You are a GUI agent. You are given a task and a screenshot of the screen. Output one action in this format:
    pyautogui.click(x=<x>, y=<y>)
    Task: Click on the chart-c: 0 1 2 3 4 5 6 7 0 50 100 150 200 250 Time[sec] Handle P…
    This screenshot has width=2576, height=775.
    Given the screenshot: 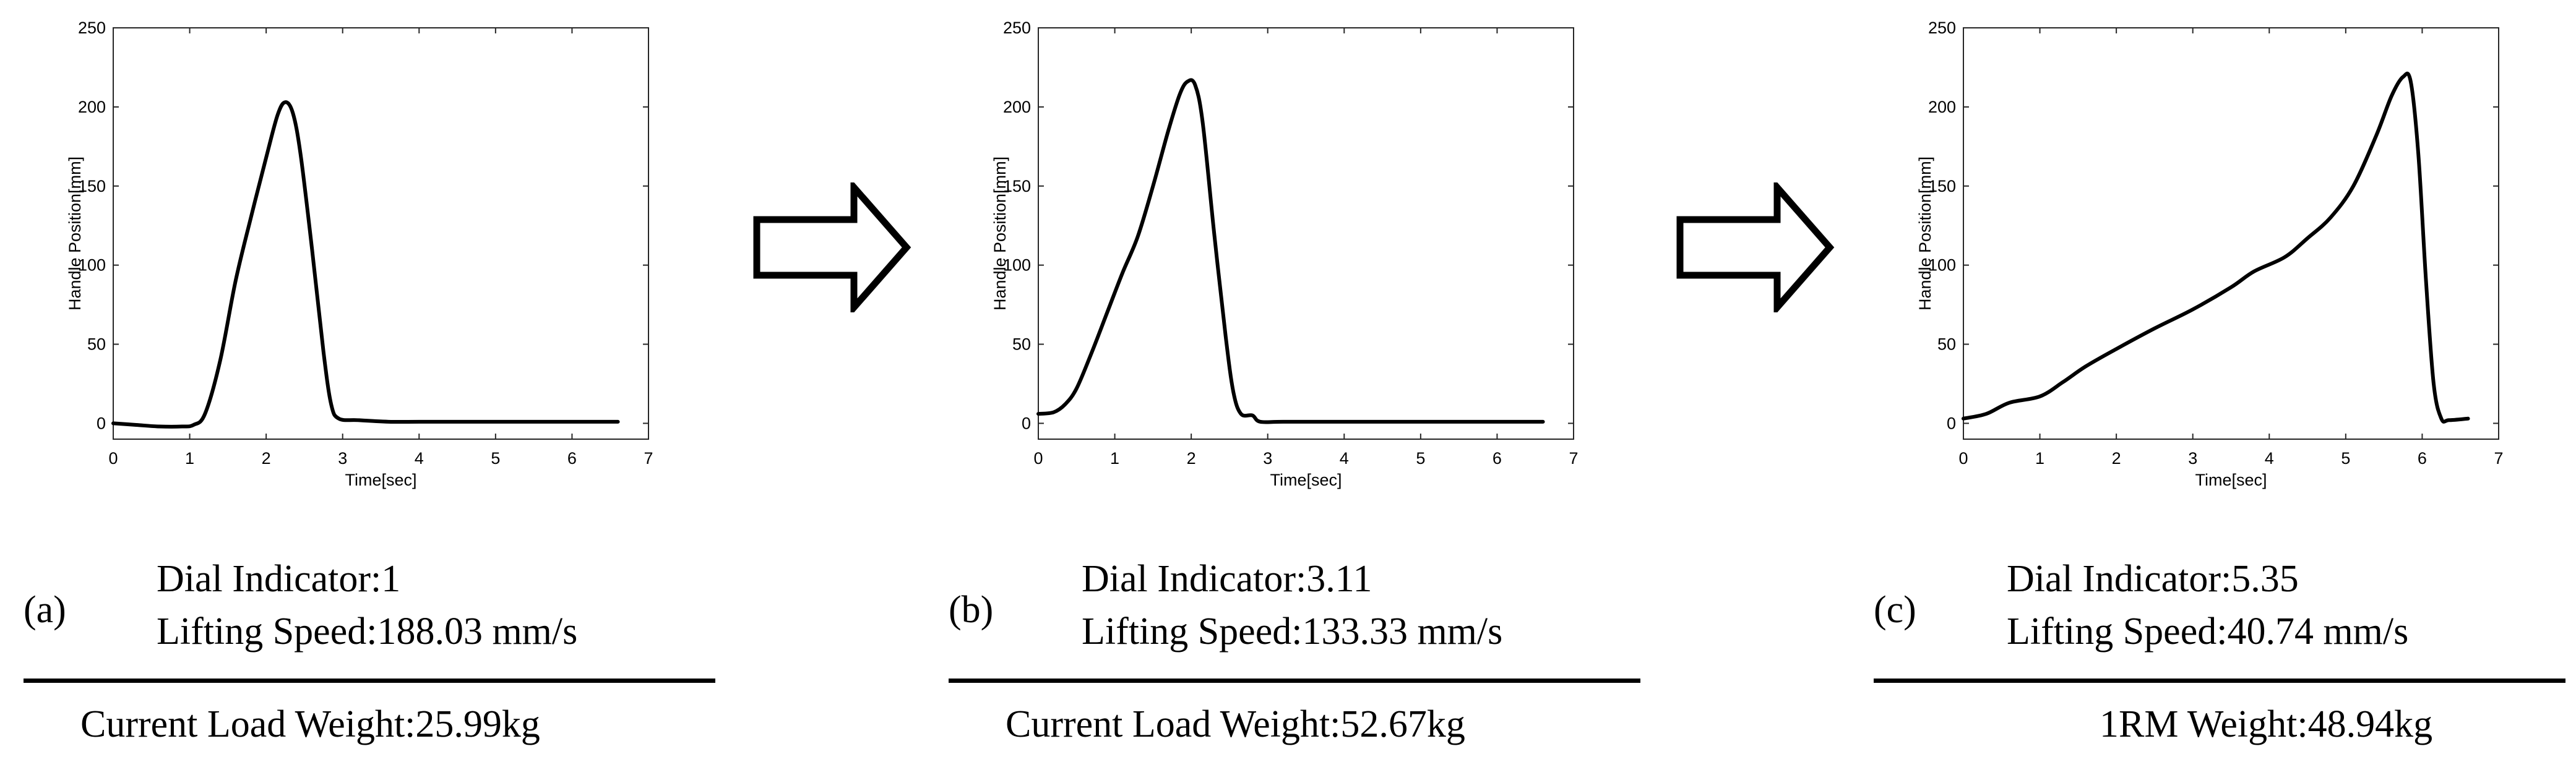 What is the action you would take?
    pyautogui.click(x=2210, y=254)
    